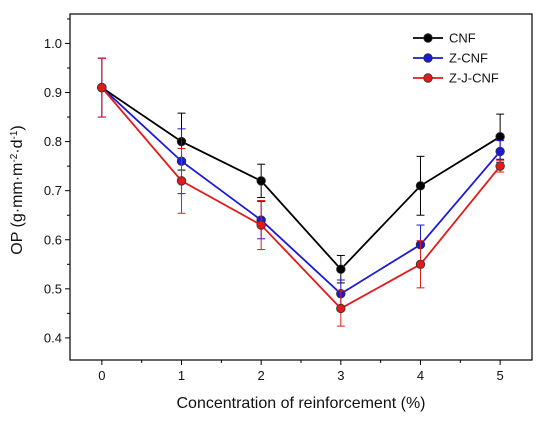 The width and height of the screenshot is (550, 421). I want to click on x-tick-label: 2, so click(261, 375).